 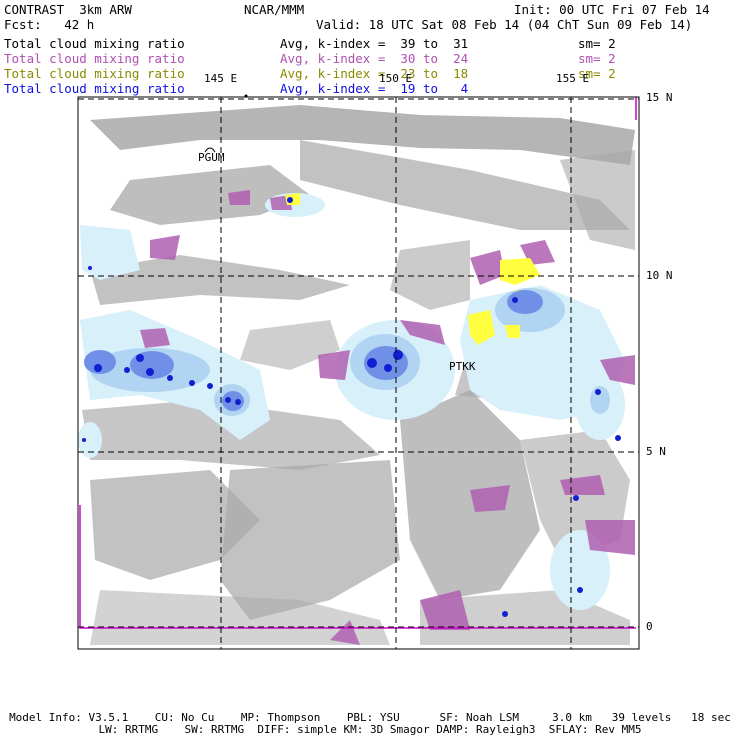 What do you see at coordinates (94, 58) in the screenshot?
I see `field-2-name: Total cloud mixing ratio` at bounding box center [94, 58].